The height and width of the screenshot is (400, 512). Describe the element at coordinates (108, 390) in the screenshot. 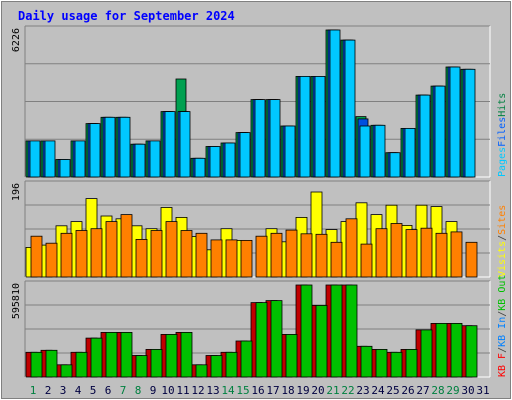

I see `x-tick-label: 6` at that location.